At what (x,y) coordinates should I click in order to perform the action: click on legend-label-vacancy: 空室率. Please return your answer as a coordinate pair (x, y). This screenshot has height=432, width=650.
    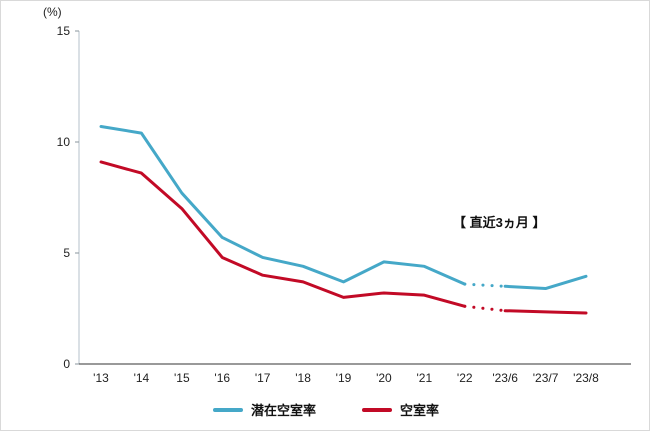
    Looking at the image, I should click on (420, 410).